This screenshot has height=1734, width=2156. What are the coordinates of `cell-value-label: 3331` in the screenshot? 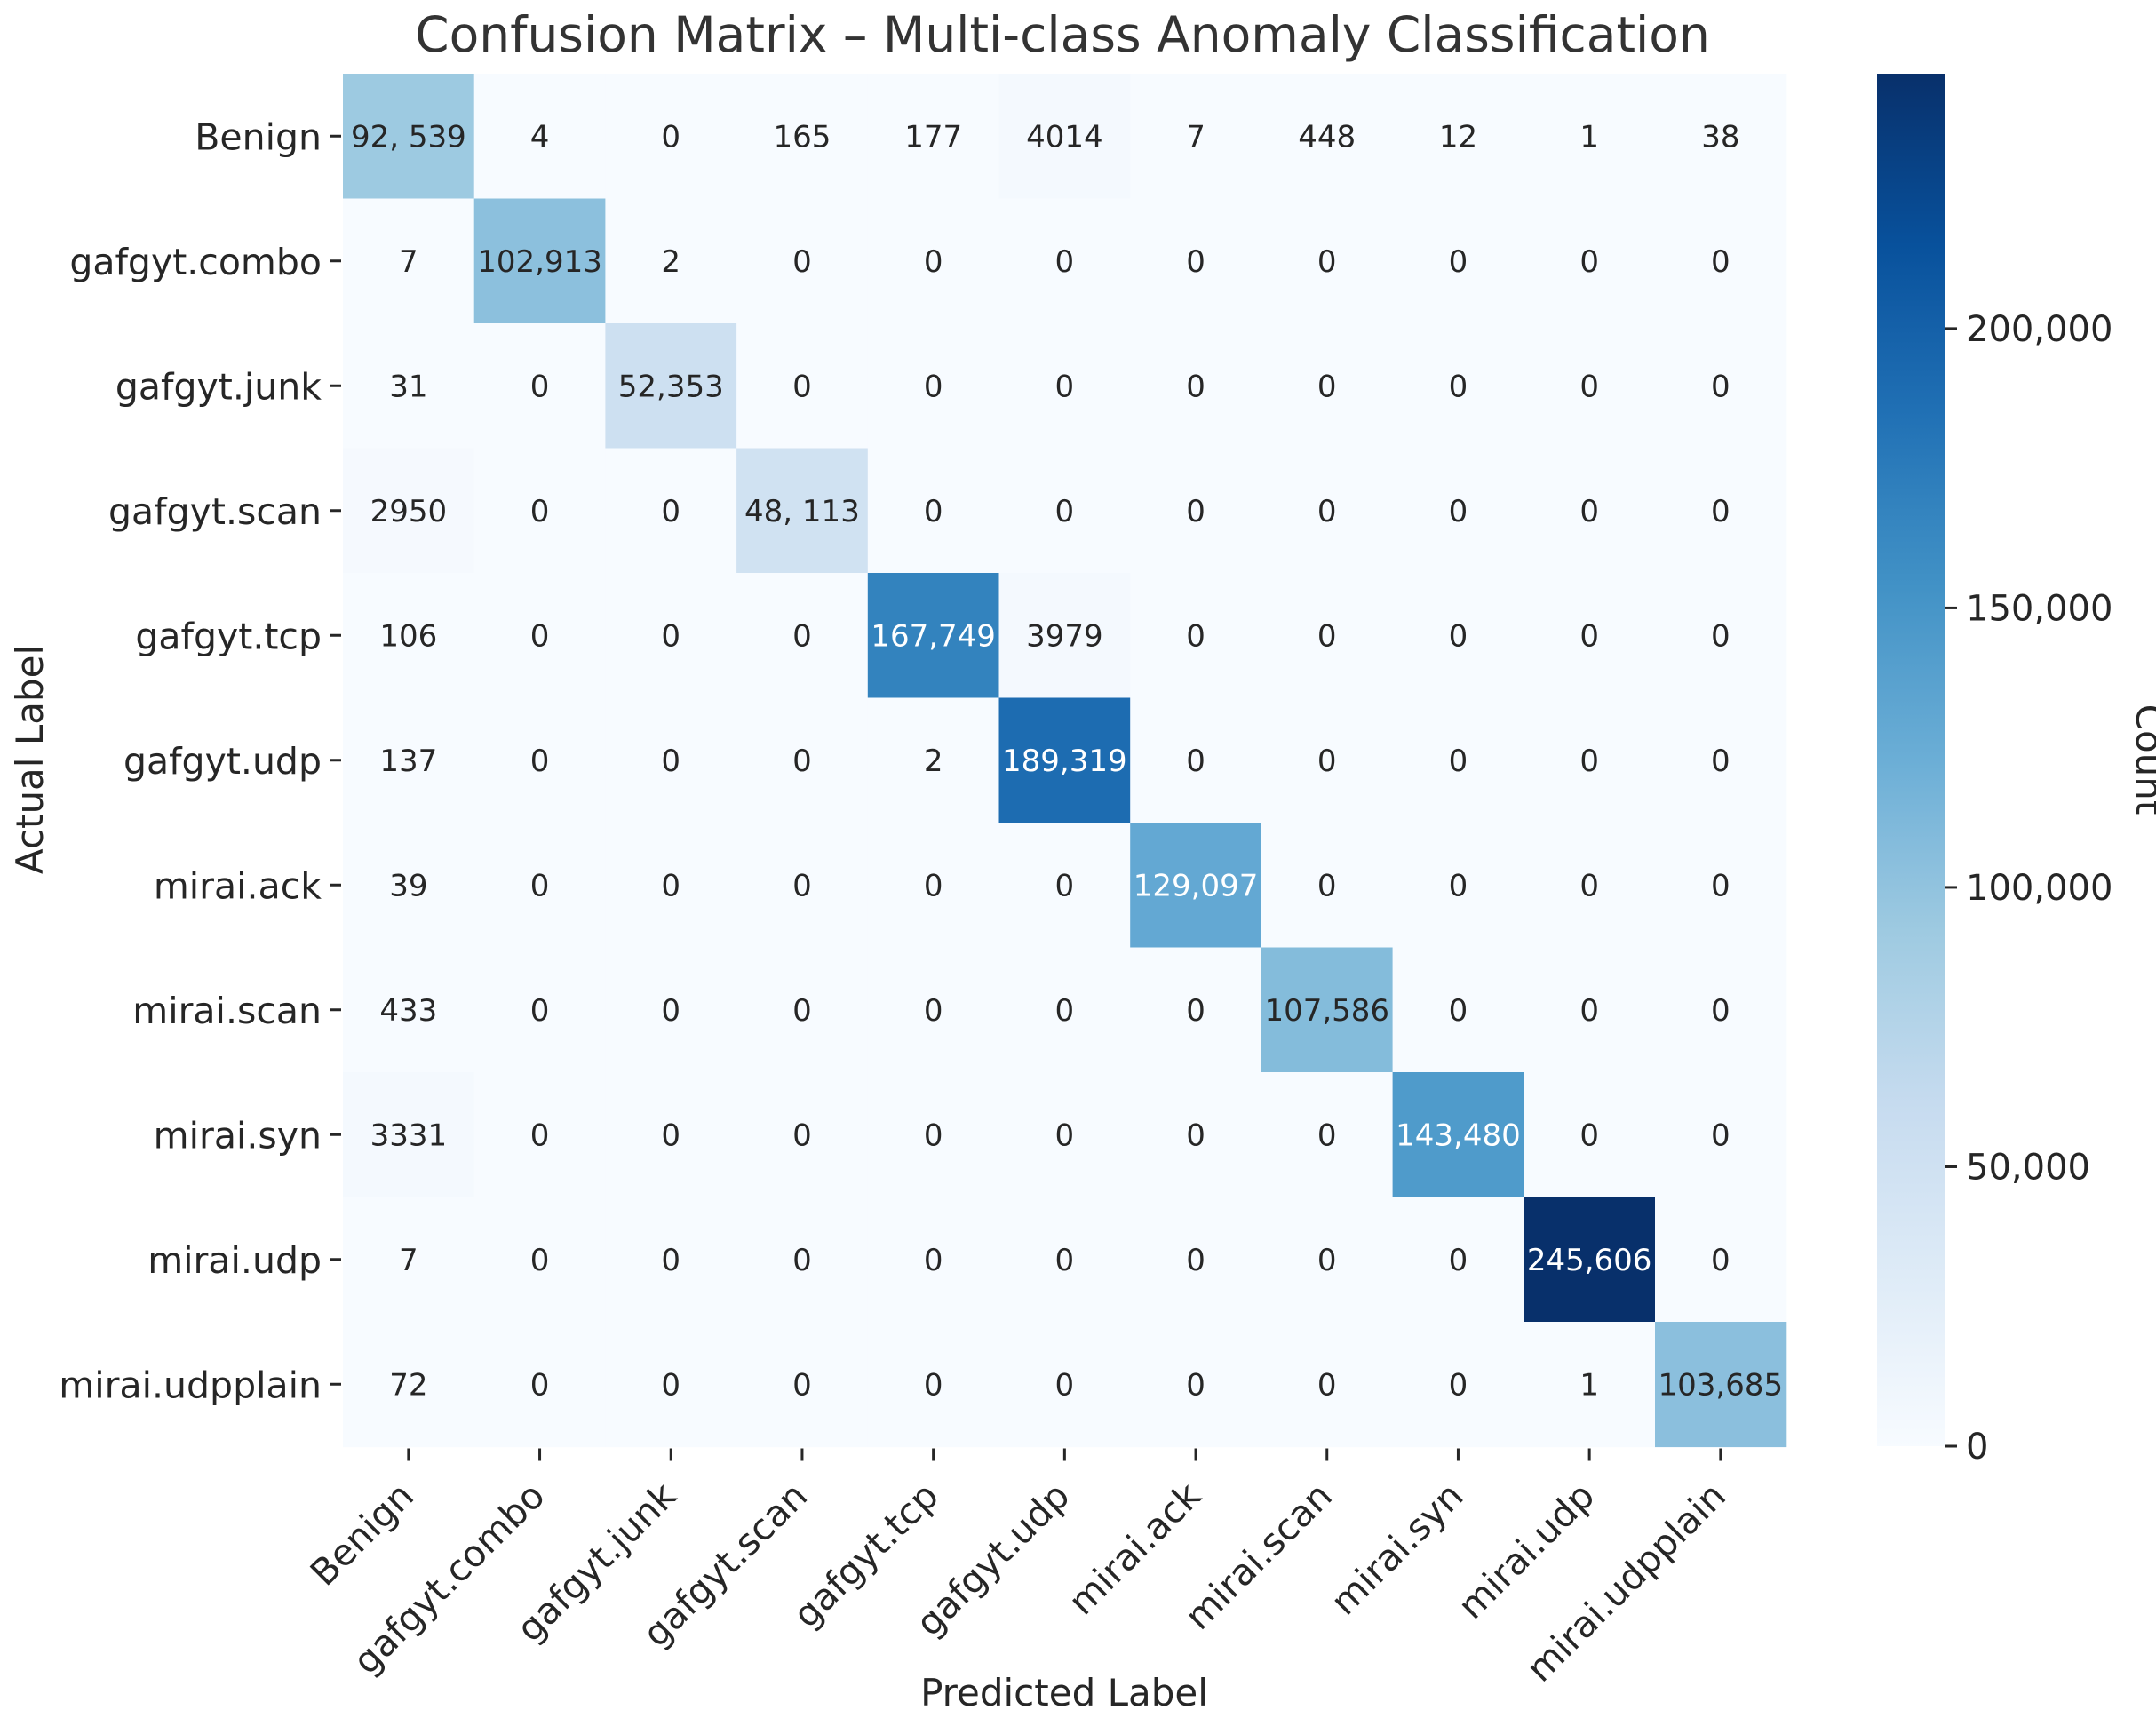 It's located at (409, 1135).